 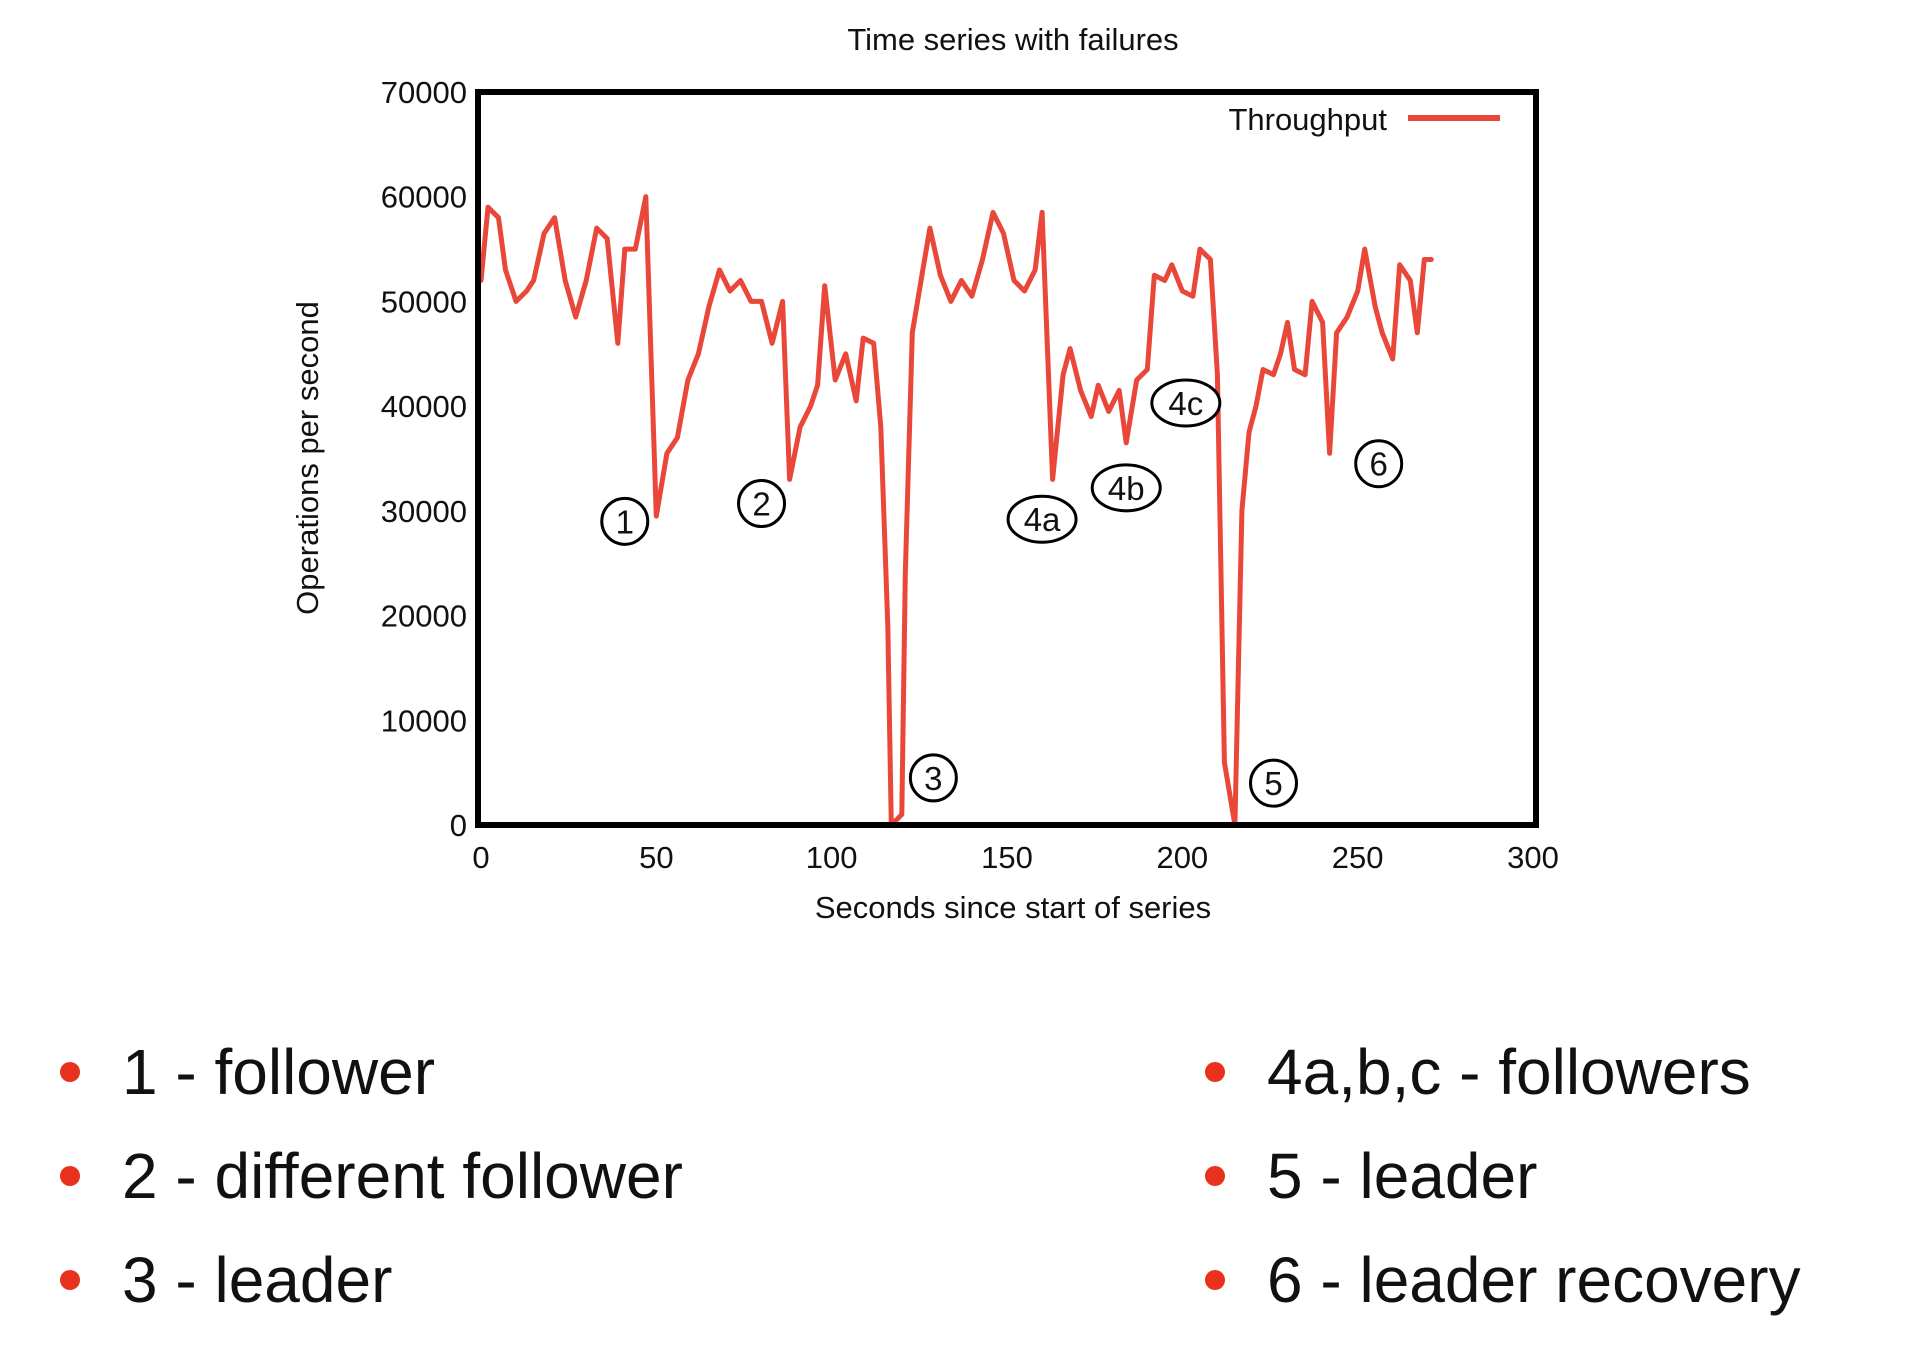 I want to click on y-tick-label: 20000, so click(x=424, y=616).